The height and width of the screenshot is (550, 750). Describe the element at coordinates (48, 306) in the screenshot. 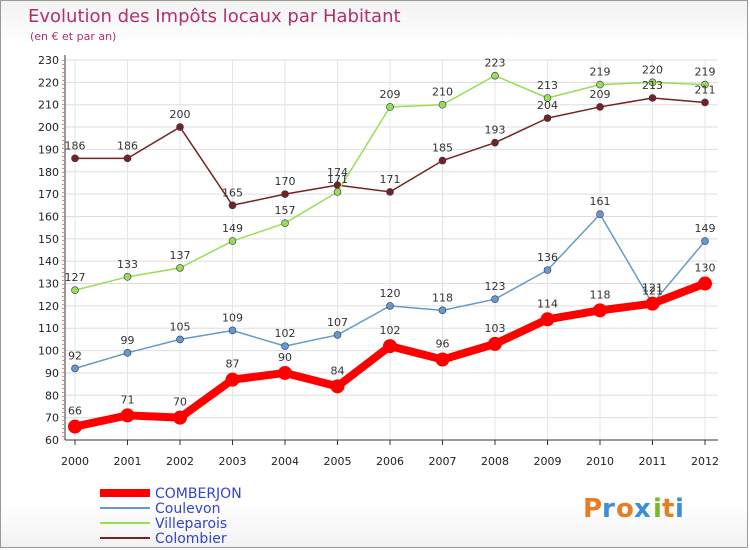

I see `y-tick-label: 120` at that location.